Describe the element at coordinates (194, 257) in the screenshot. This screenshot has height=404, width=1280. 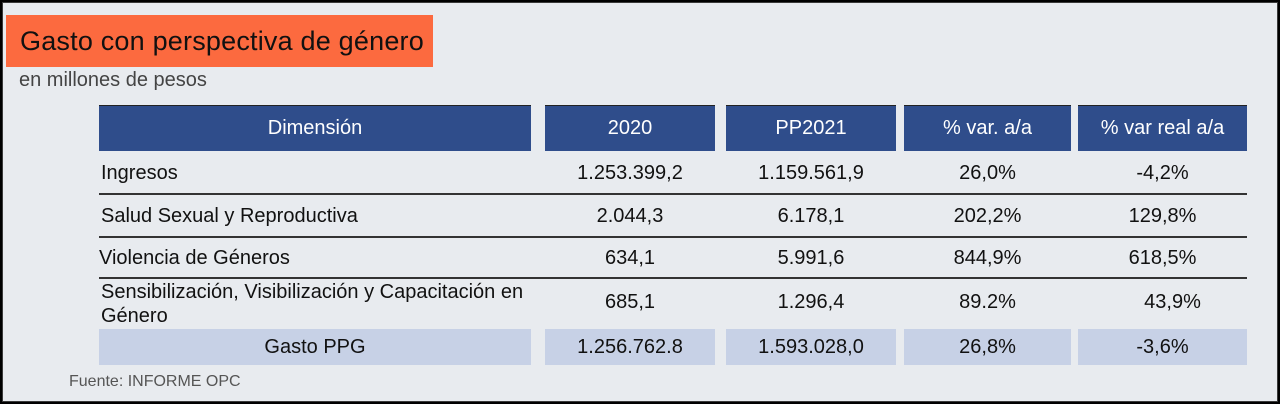
I see `row-label: Violencia de Géneros` at that location.